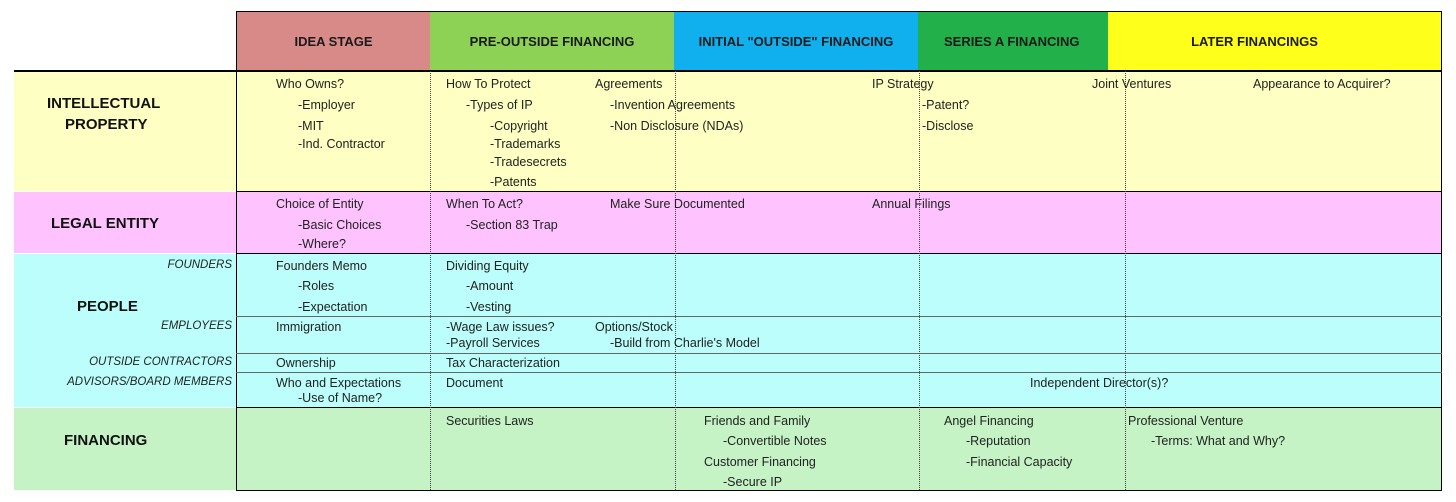 The height and width of the screenshot is (502, 1456). Describe the element at coordinates (196, 326) in the screenshot. I see `sublabel-employees: EMPLOYEES` at that location.